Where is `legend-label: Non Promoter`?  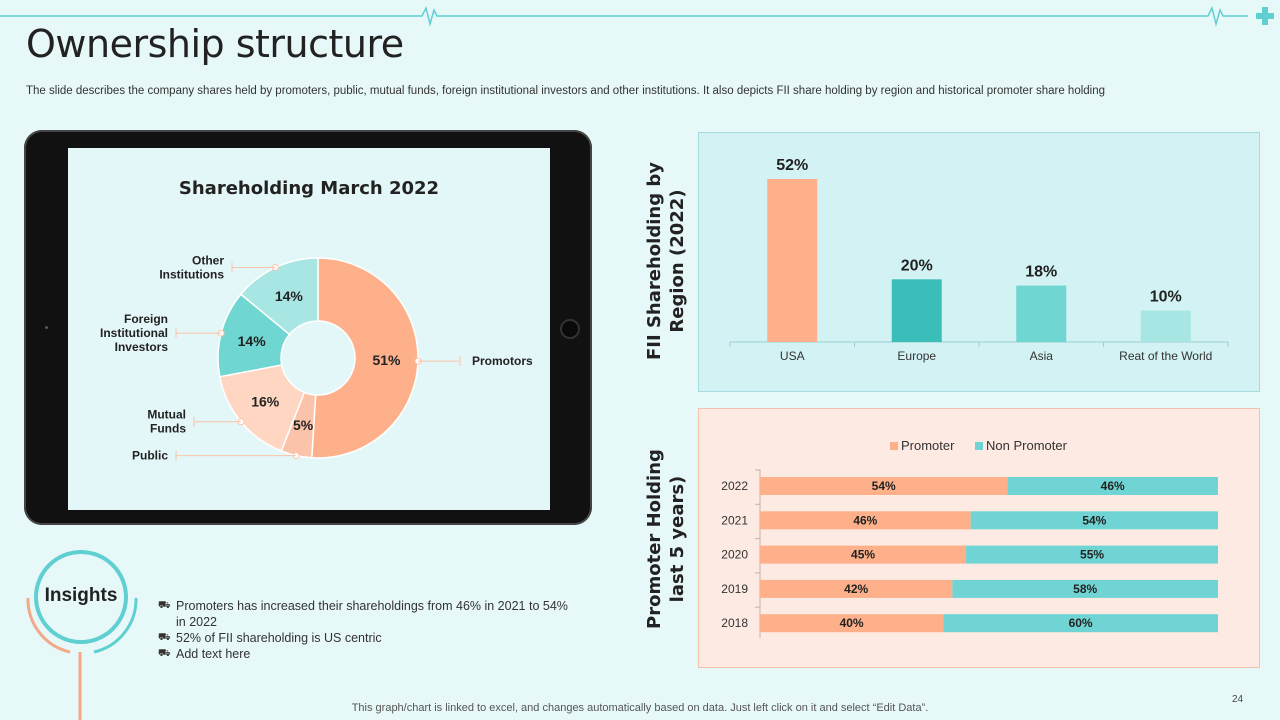
legend-label: Non Promoter is located at coordinates (1027, 445).